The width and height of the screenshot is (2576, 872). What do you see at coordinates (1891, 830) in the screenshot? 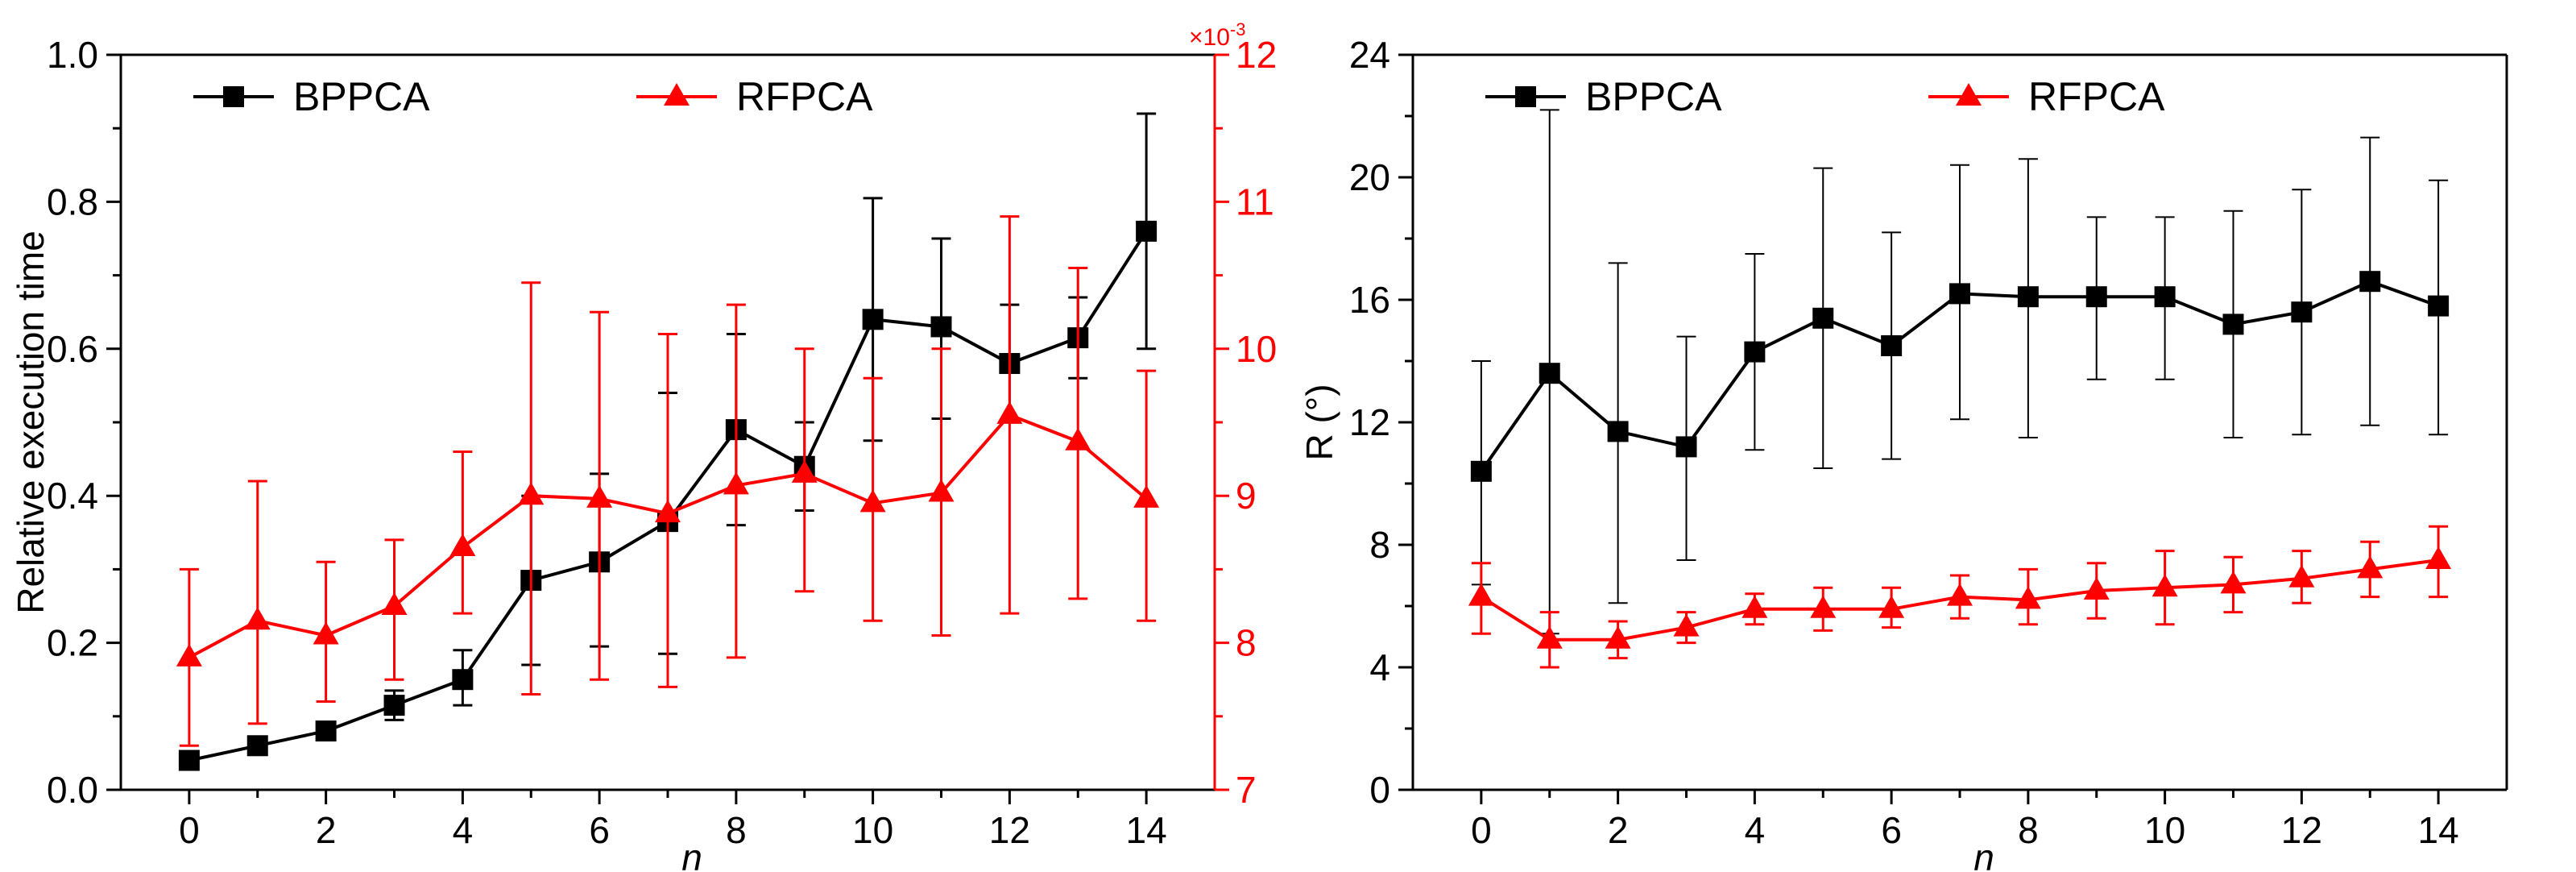
I see `chart2-x-tick-label: 6` at bounding box center [1891, 830].